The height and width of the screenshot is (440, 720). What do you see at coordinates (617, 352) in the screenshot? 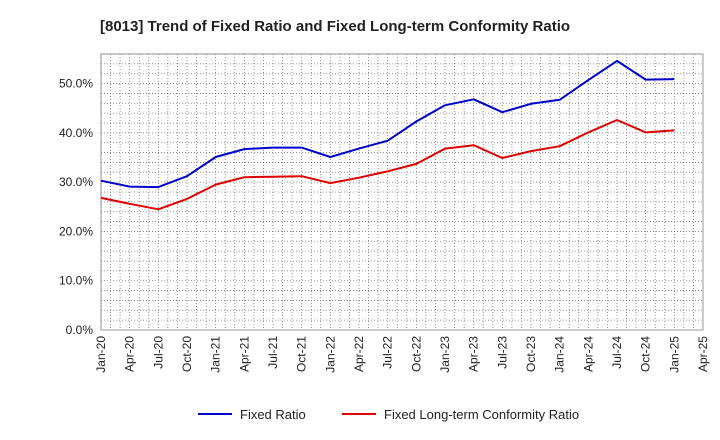
I see `x-tick-label: Jul-24` at bounding box center [617, 352].